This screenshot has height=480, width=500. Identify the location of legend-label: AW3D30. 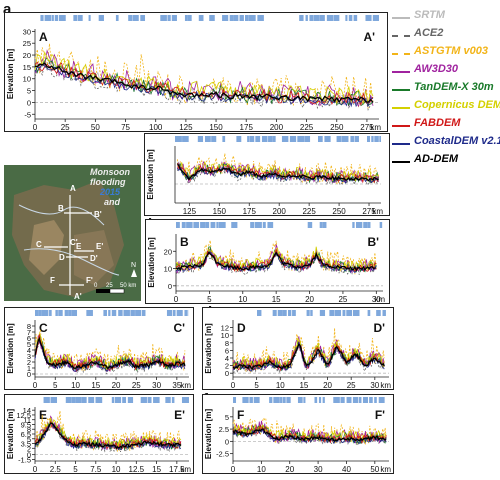
(436, 69).